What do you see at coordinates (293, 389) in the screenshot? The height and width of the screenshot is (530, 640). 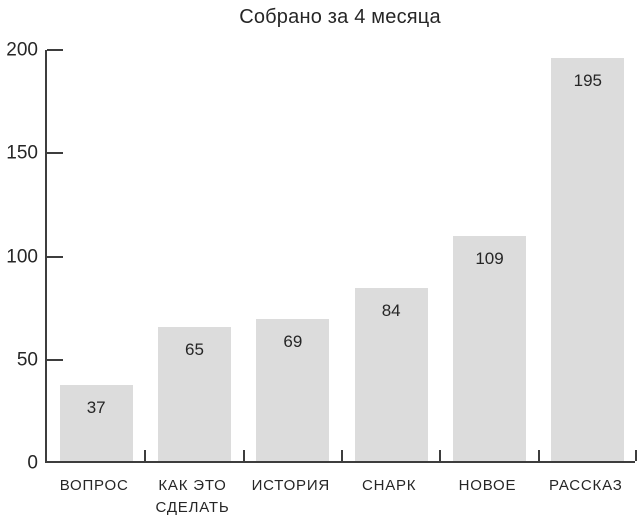 I see `bar: 69` at bounding box center [293, 389].